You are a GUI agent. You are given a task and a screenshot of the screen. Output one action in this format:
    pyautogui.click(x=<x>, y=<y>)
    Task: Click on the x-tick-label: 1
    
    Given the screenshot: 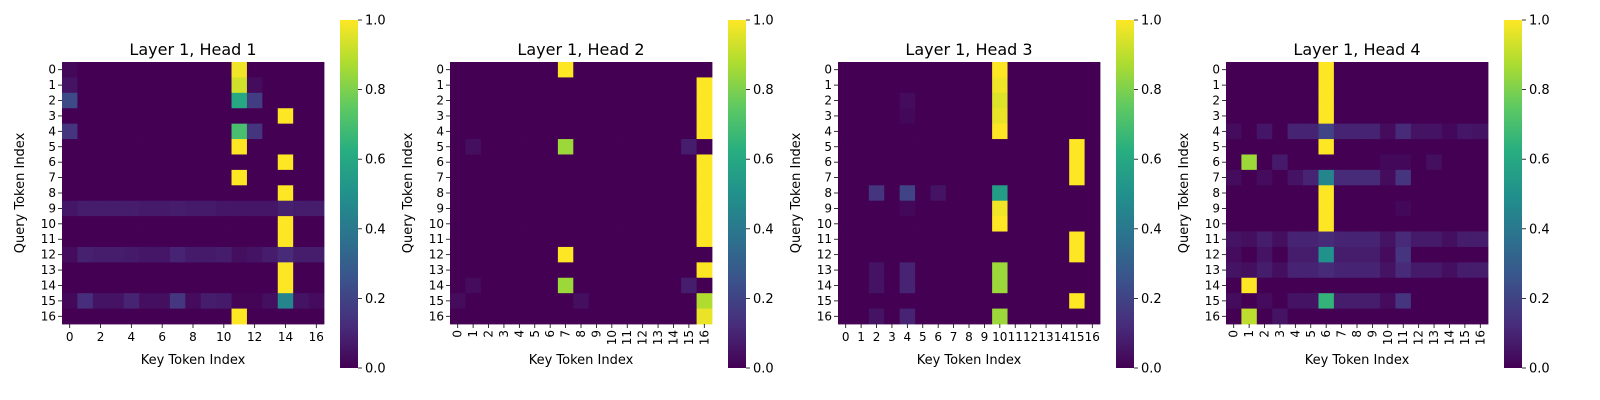 What is the action you would take?
    pyautogui.click(x=861, y=337)
    